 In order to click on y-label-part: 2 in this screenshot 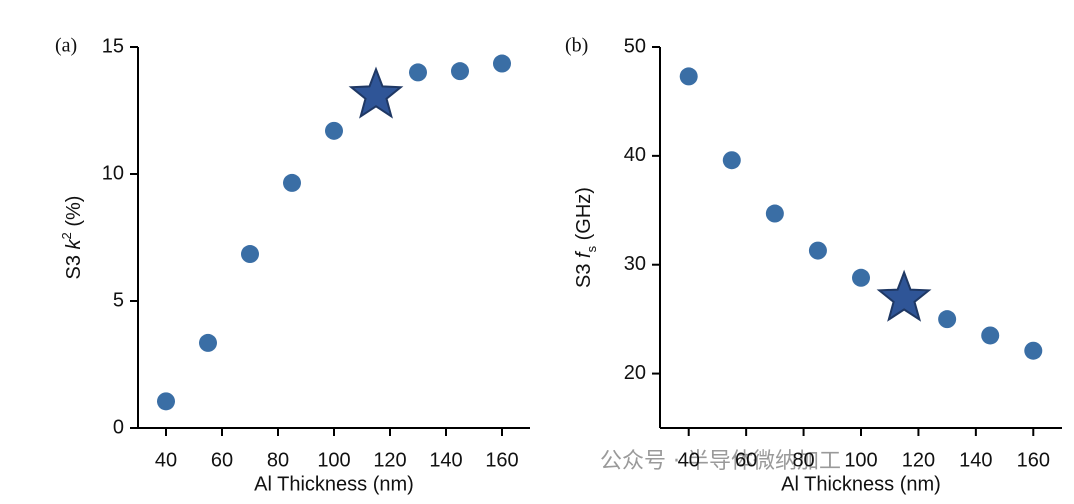, I will do `click(66, 235)`.